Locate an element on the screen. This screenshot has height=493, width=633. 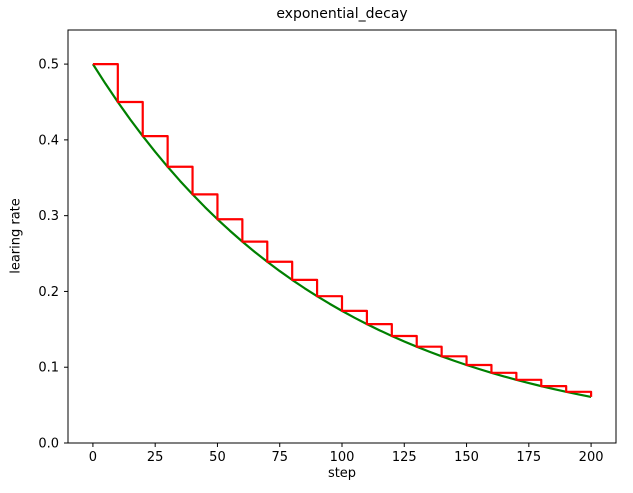
x-tick-label: 175 is located at coordinates (528, 457).